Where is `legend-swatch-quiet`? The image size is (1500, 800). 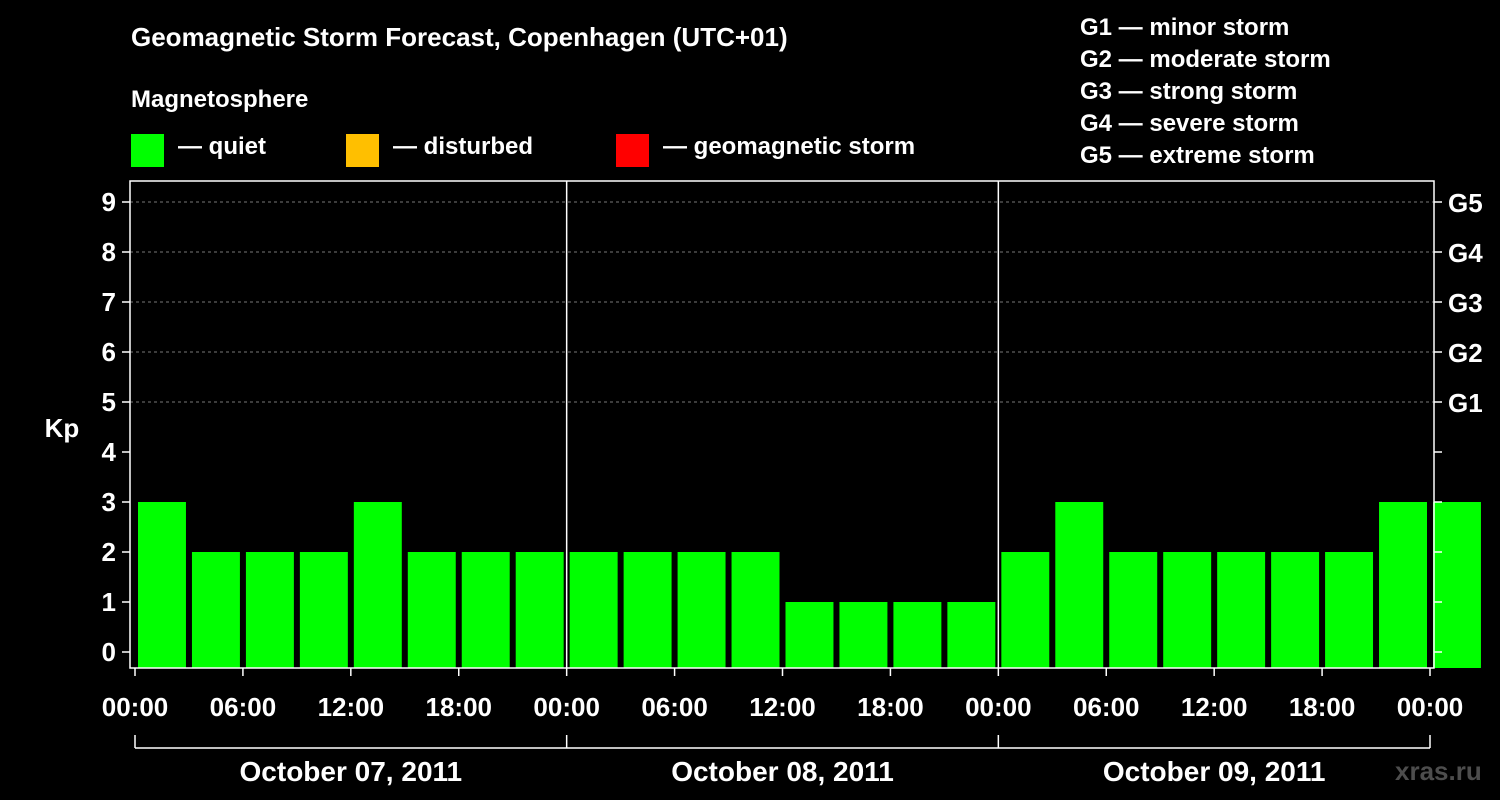 legend-swatch-quiet is located at coordinates (147, 150).